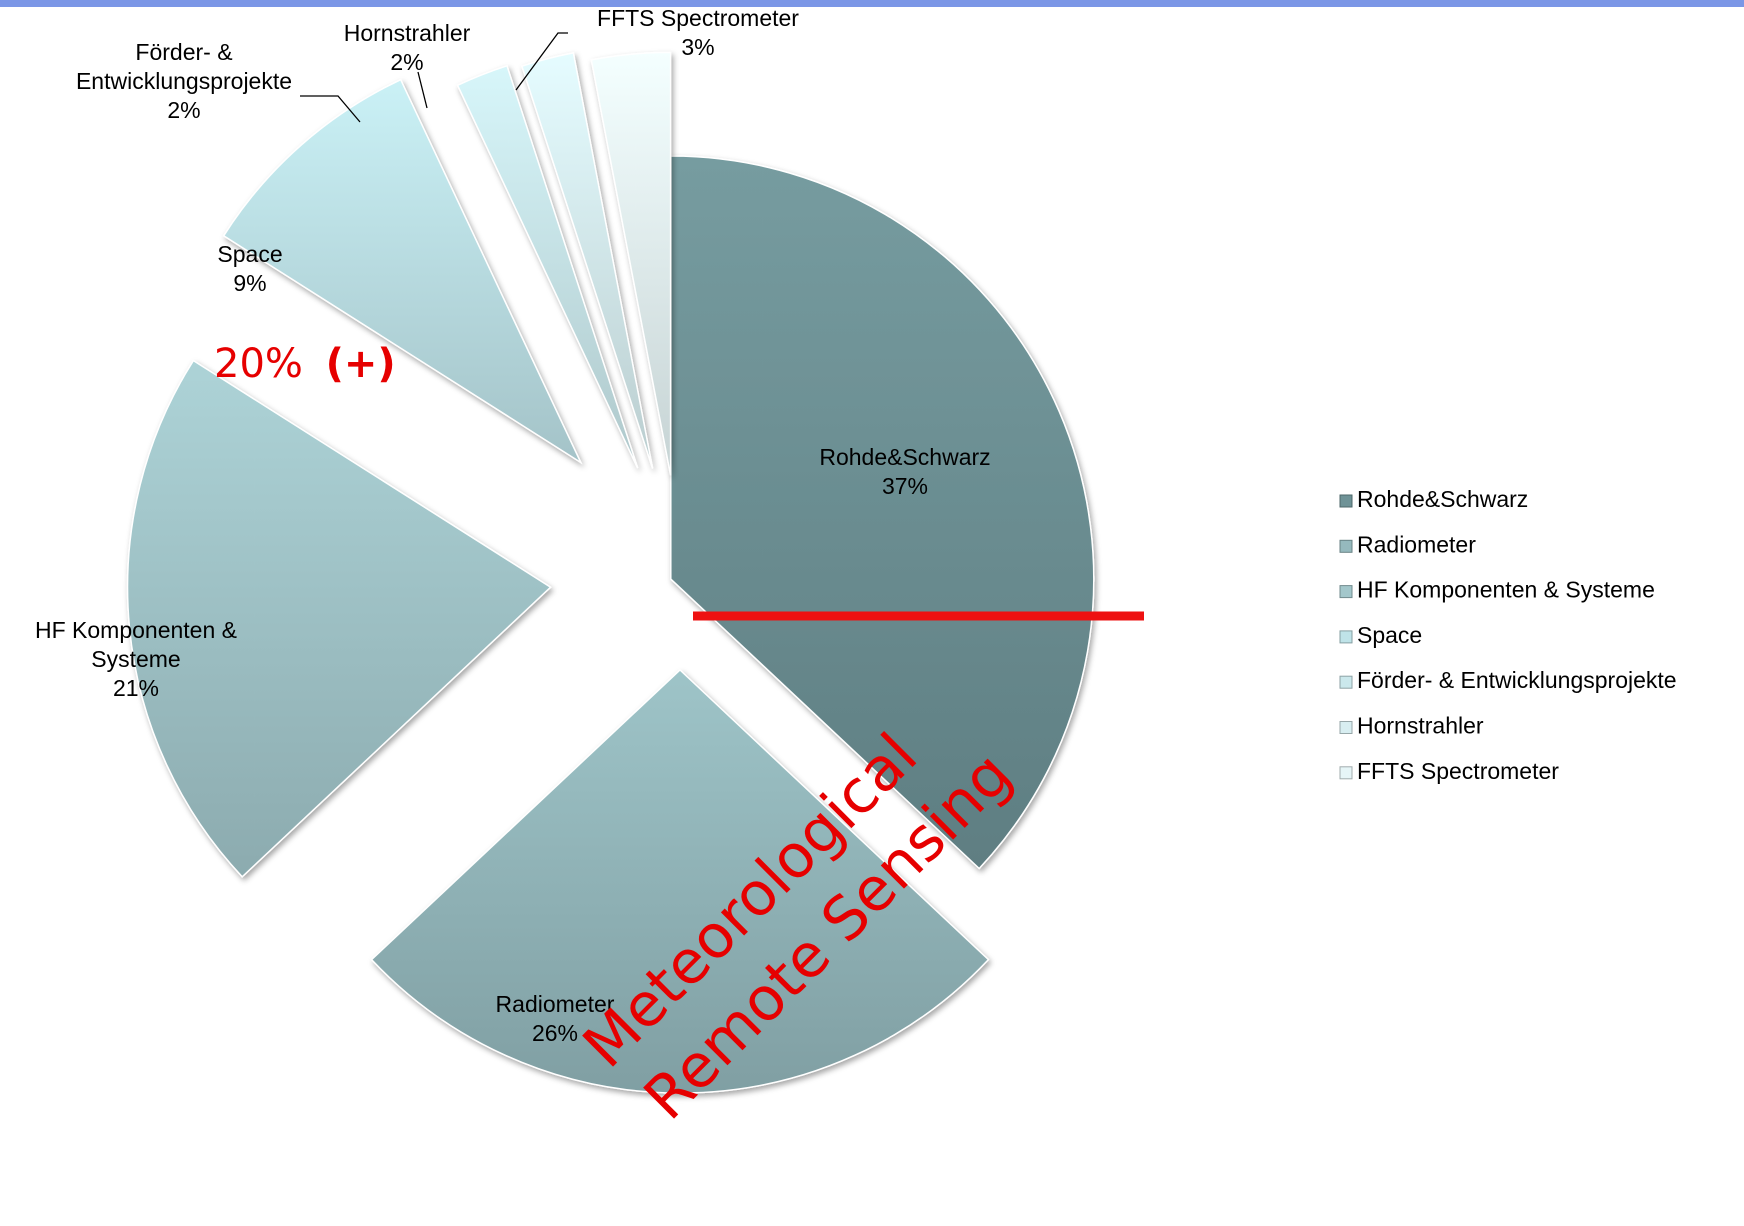  Describe the element at coordinates (1416, 544) in the screenshot. I see `legend-label-radiometer: Radiometer` at that location.